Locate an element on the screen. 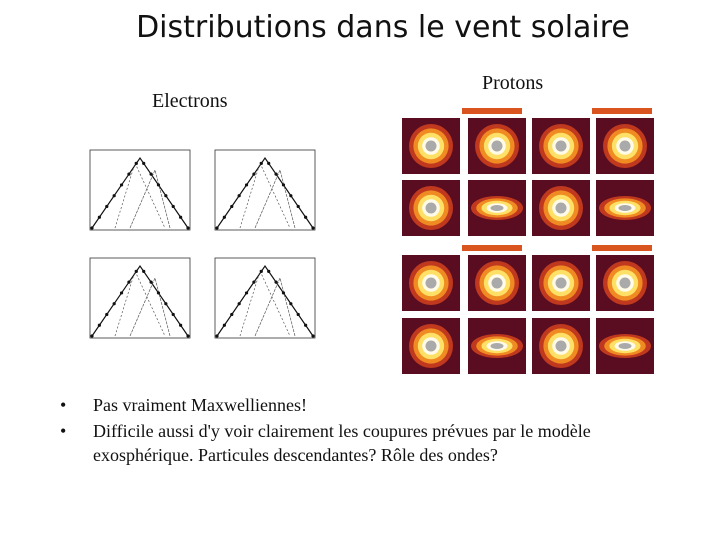  slide-title: Distributions dans le vent solaire is located at coordinates (383, 27).